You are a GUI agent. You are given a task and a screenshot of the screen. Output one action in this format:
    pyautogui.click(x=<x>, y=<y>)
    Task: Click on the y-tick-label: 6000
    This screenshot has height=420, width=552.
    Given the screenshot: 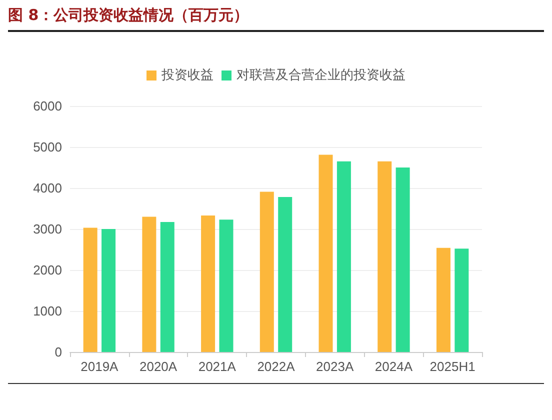 What is the action you would take?
    pyautogui.click(x=47, y=106)
    